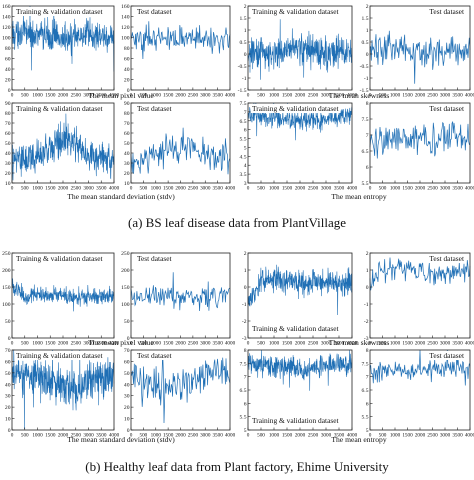 The width and height of the screenshot is (474, 480). I want to click on panel-title: Training & validation dataset, so click(296, 108).